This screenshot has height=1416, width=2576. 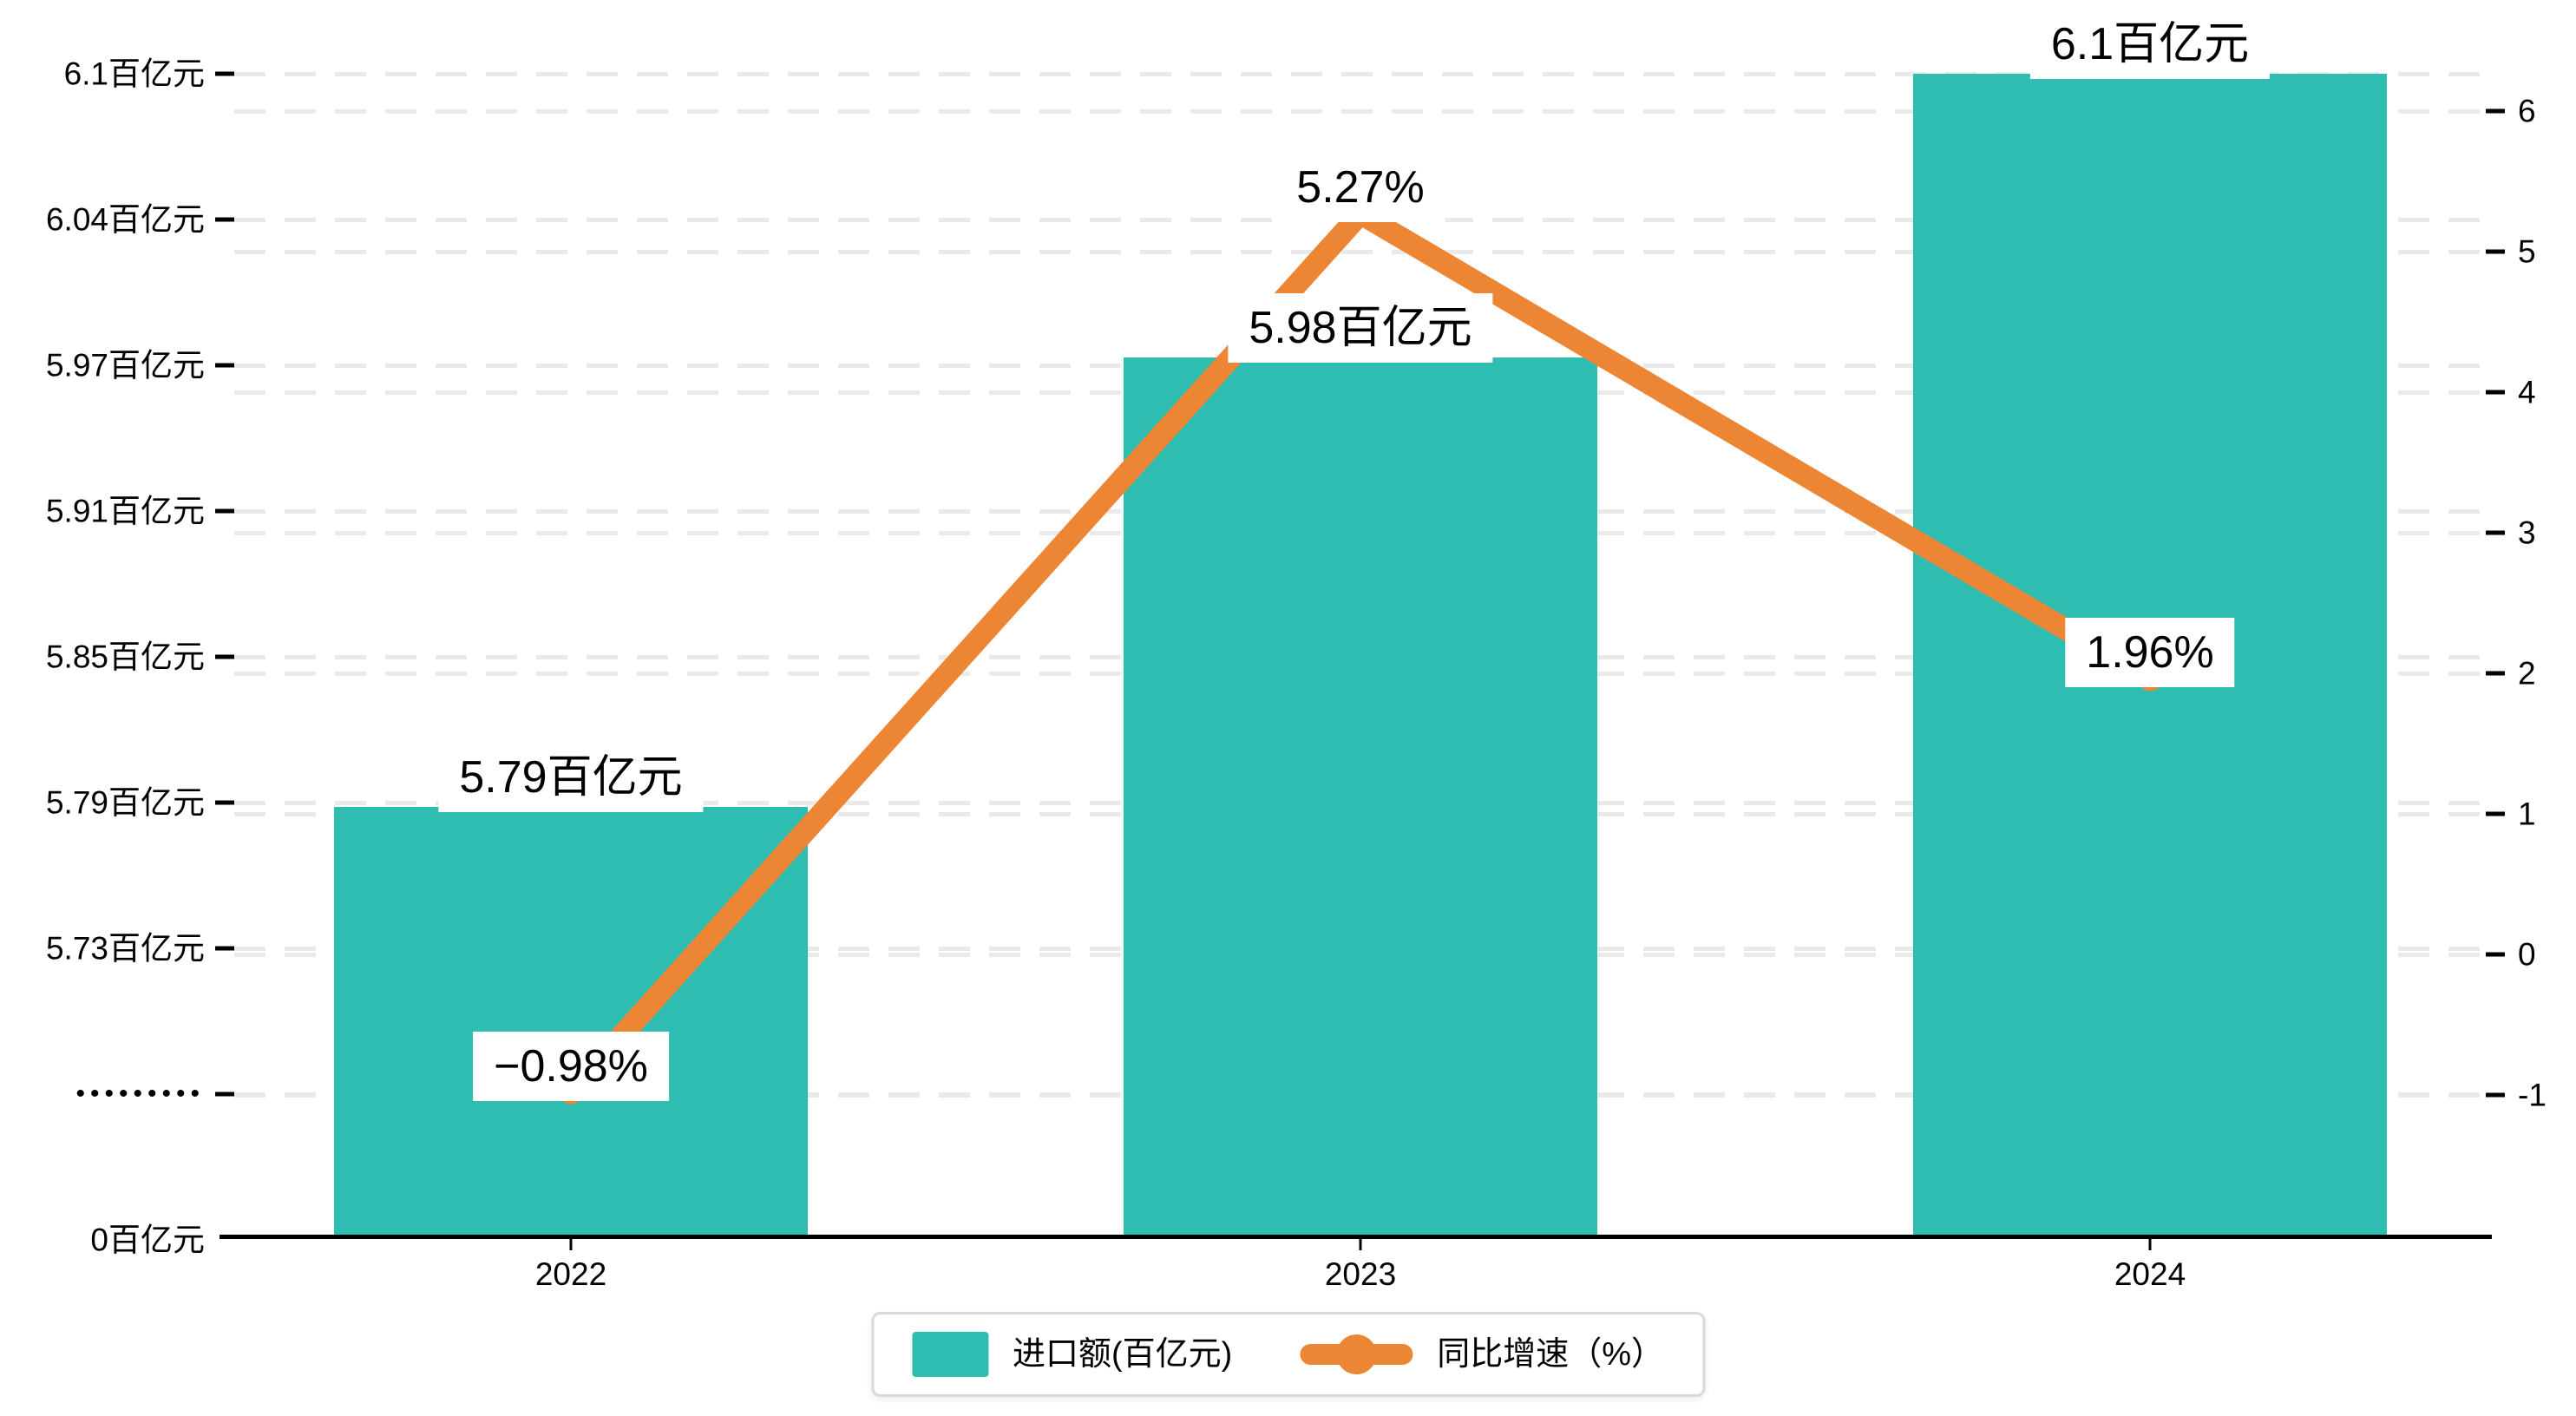 I want to click on line-value-label: −0.98%, so click(x=571, y=1066).